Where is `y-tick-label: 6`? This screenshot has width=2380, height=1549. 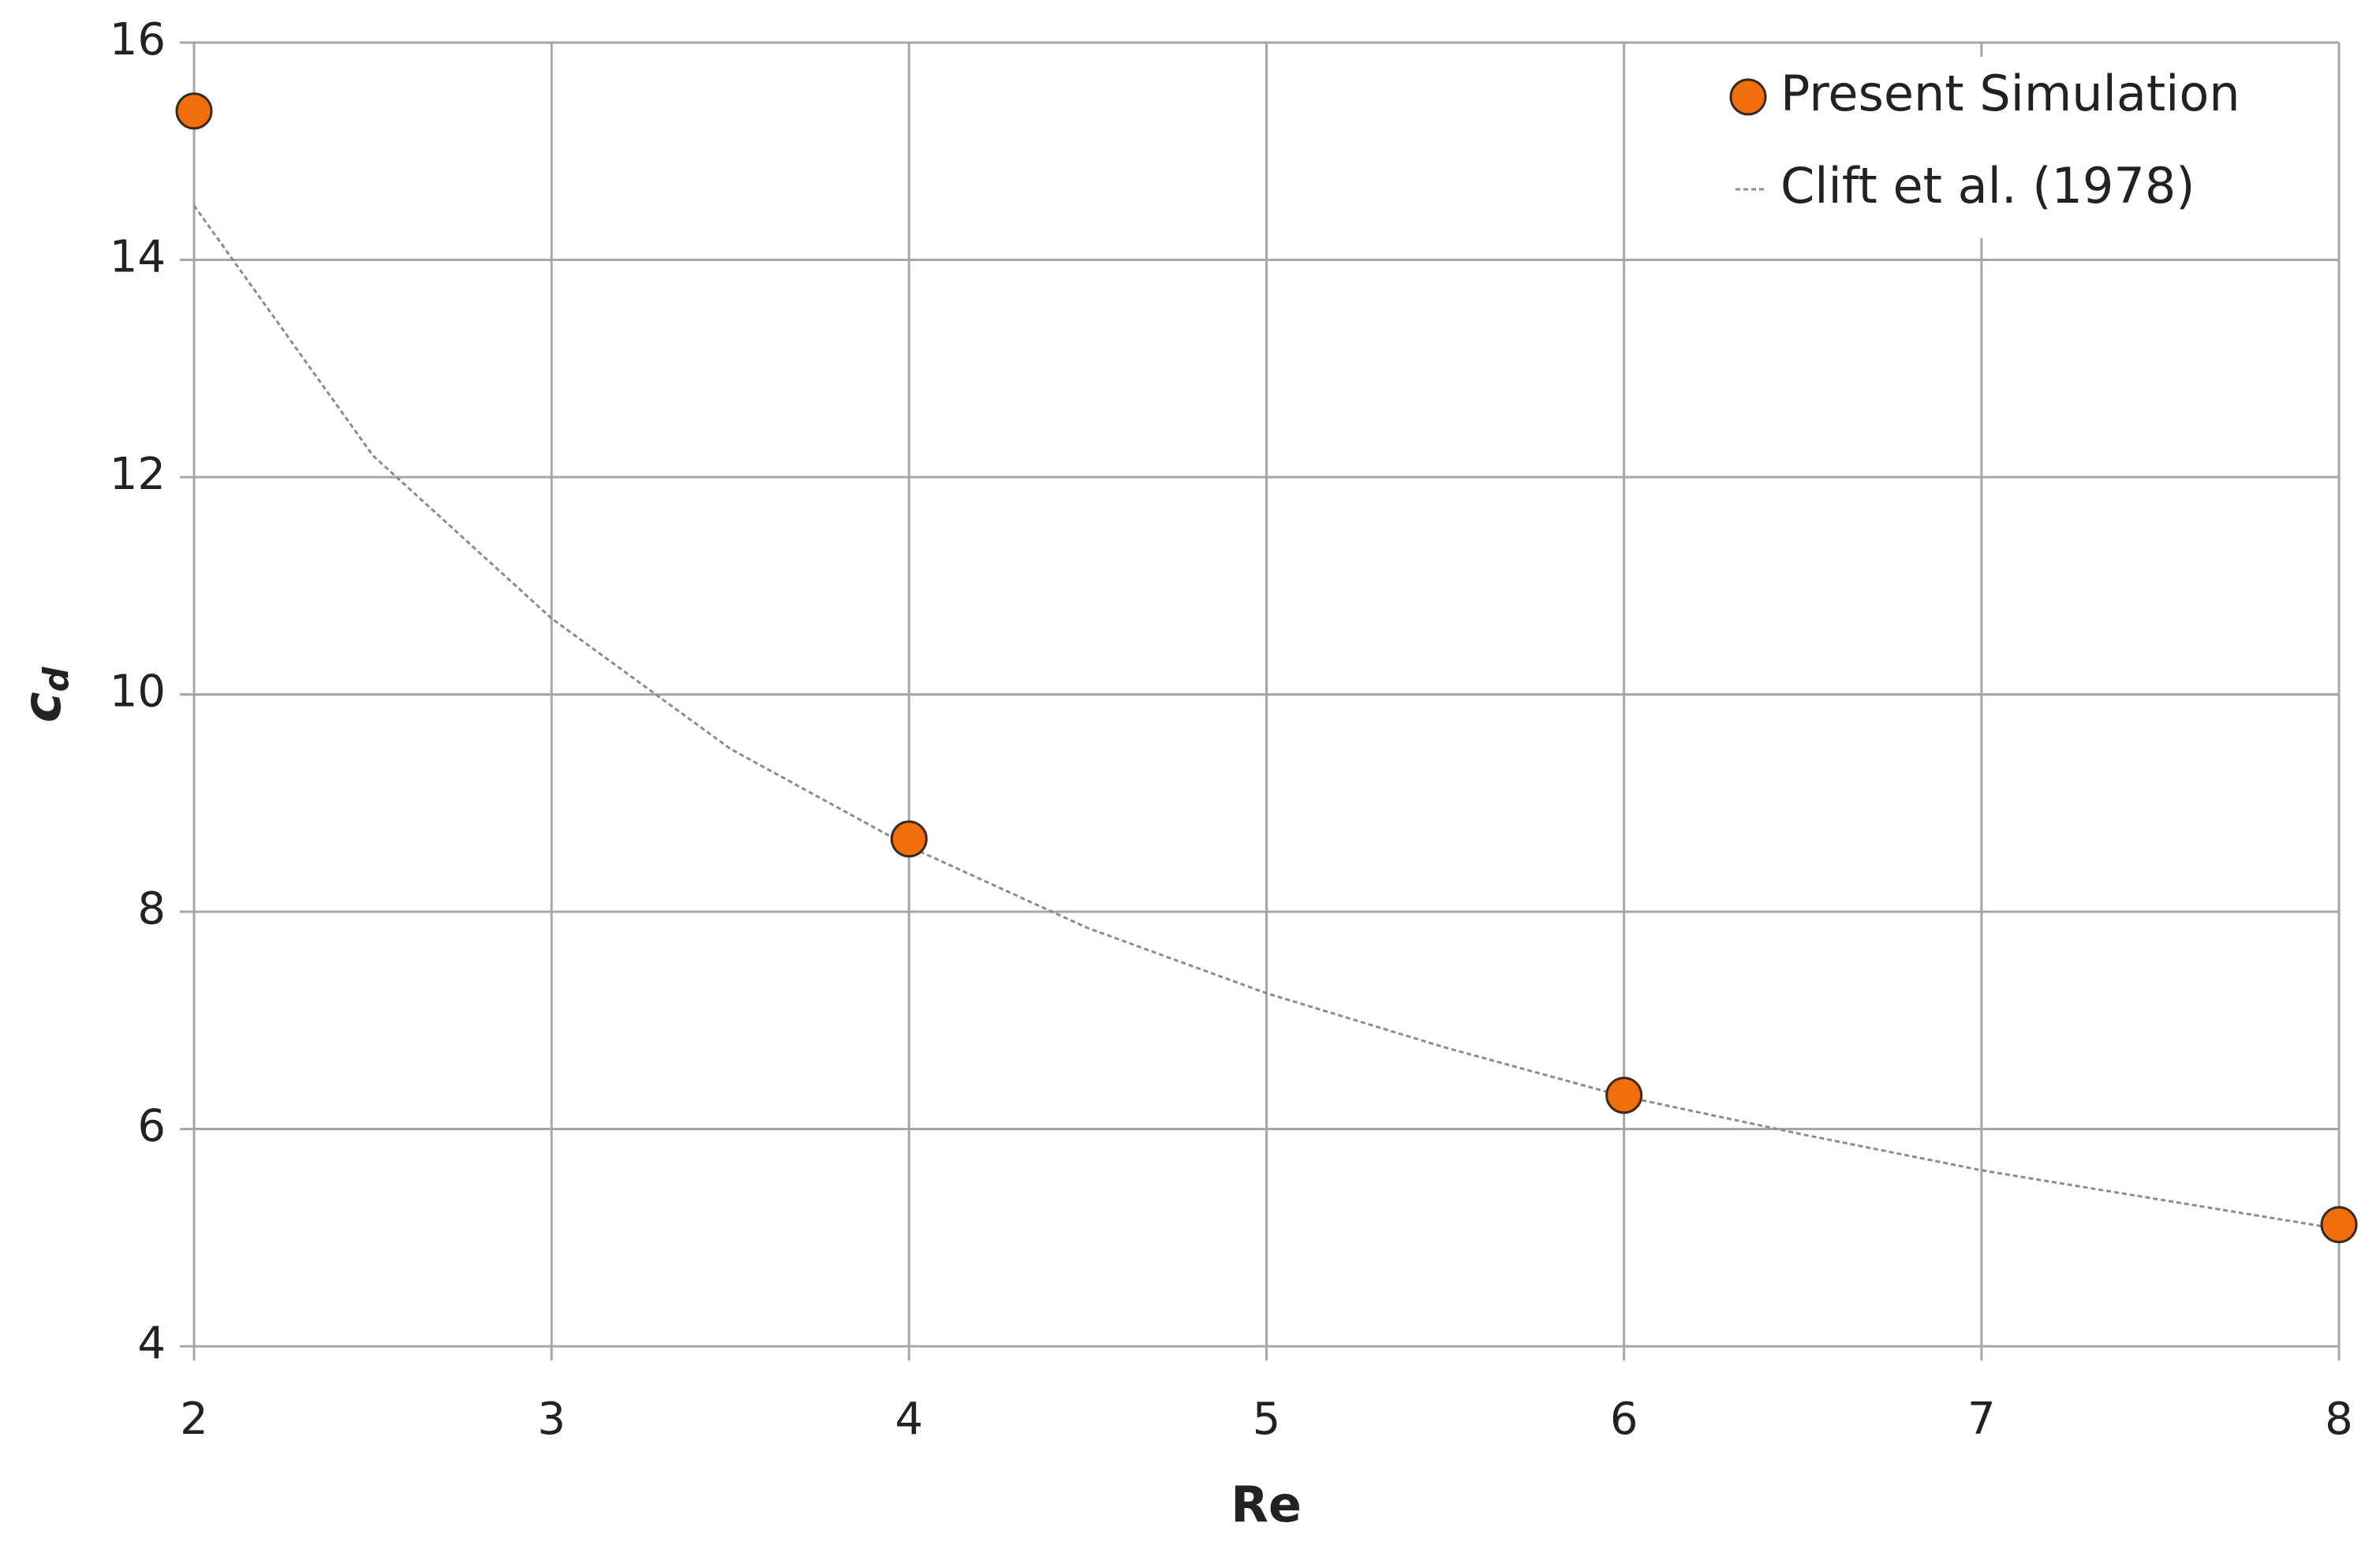
y-tick-label: 6 is located at coordinates (151, 1126).